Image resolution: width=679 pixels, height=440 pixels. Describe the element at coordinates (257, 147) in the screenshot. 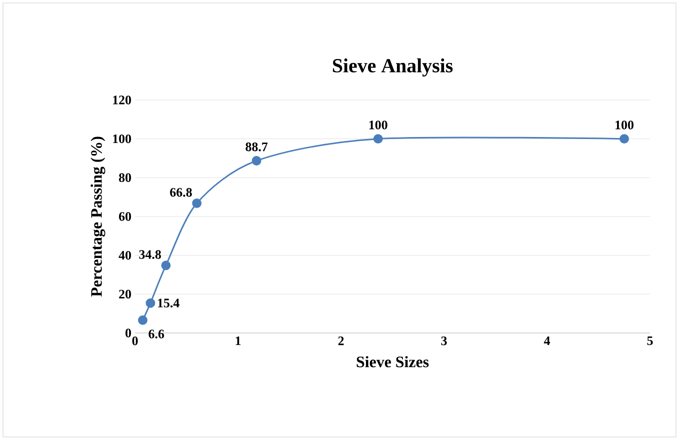

I see `data-label: 88.7` at that location.